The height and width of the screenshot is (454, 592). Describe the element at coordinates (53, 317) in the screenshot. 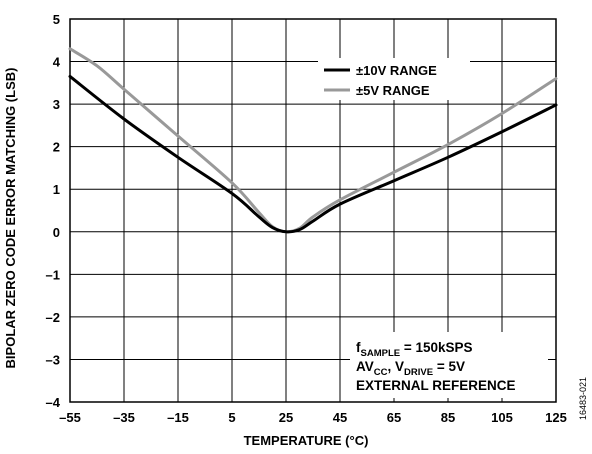

I see `y-tick-label: –2` at that location.